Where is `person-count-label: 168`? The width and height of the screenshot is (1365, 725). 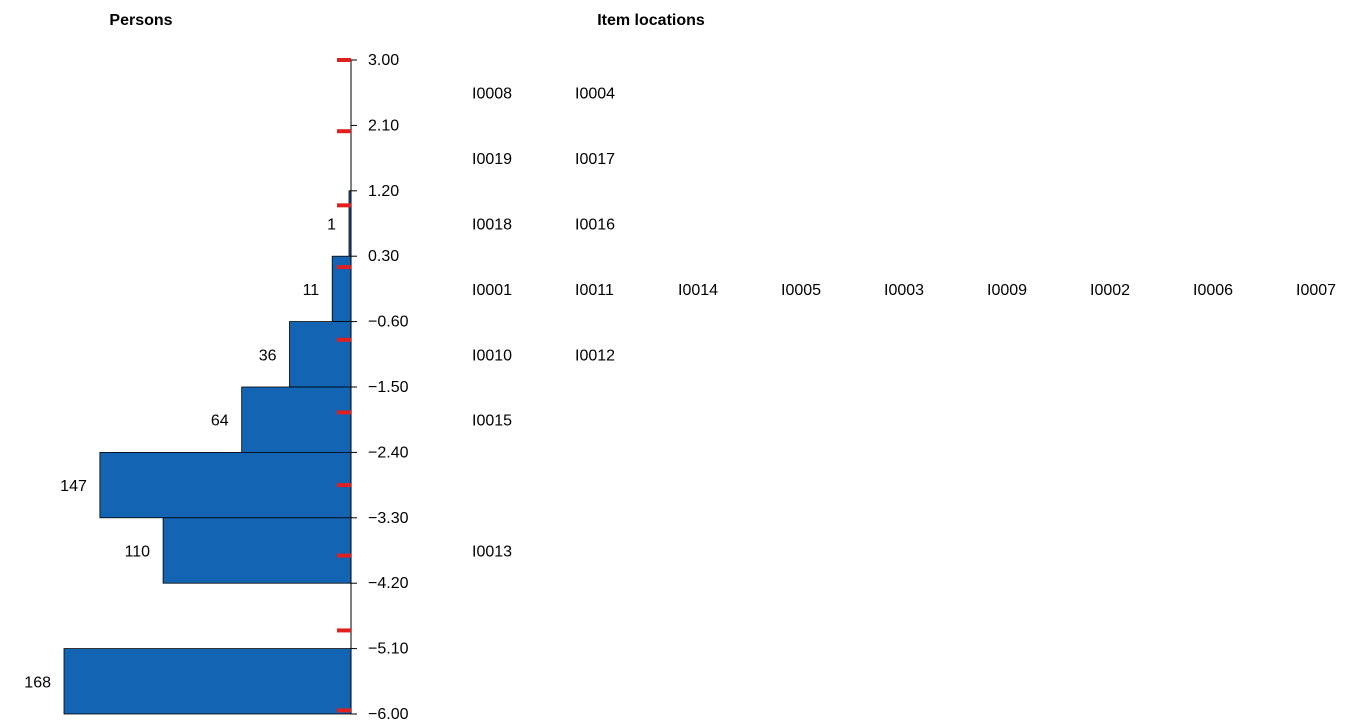
person-count-label: 168 is located at coordinates (37, 682).